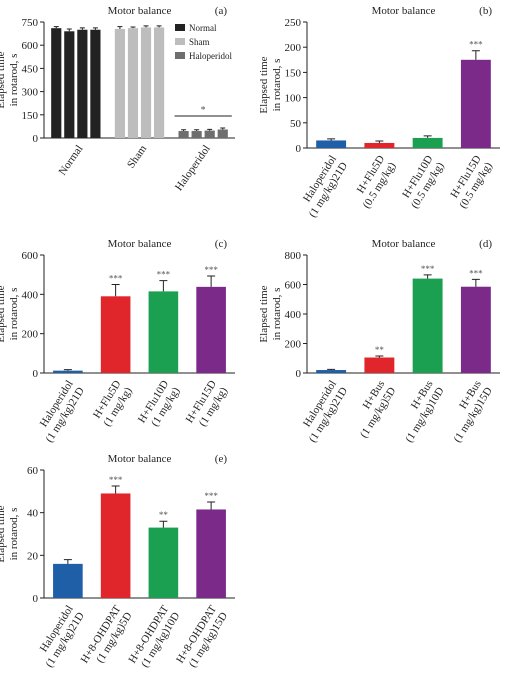 The width and height of the screenshot is (511, 684). Describe the element at coordinates (33, 556) in the screenshot. I see `y-tick-label: 20` at that location.